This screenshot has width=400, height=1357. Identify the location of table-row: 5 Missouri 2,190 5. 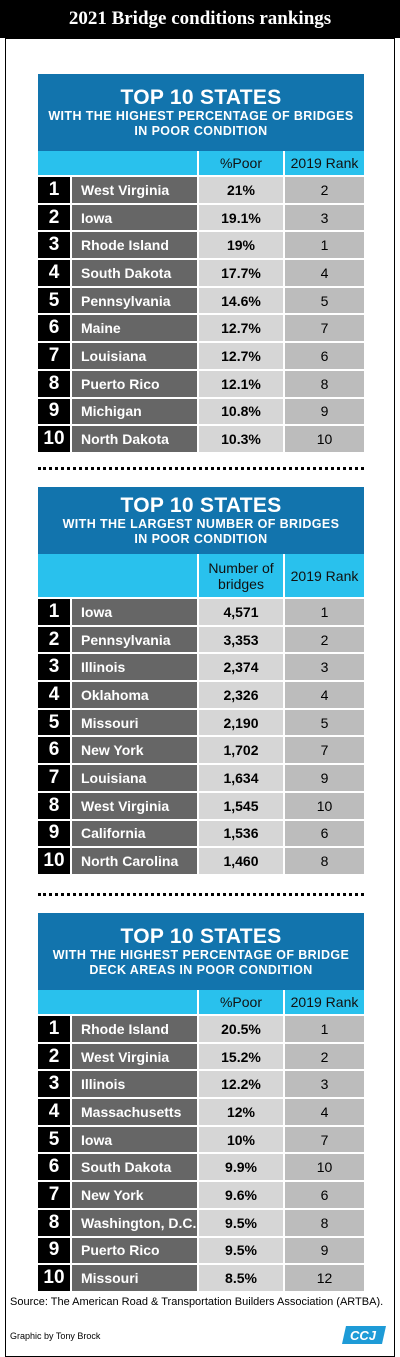
(201, 721).